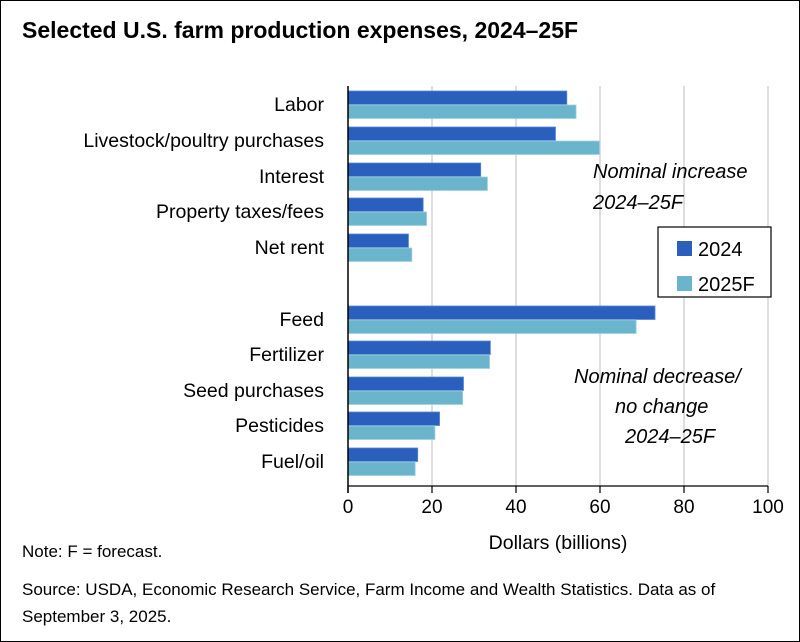 The image size is (800, 642). I want to click on category-label: Feed, so click(302, 320).